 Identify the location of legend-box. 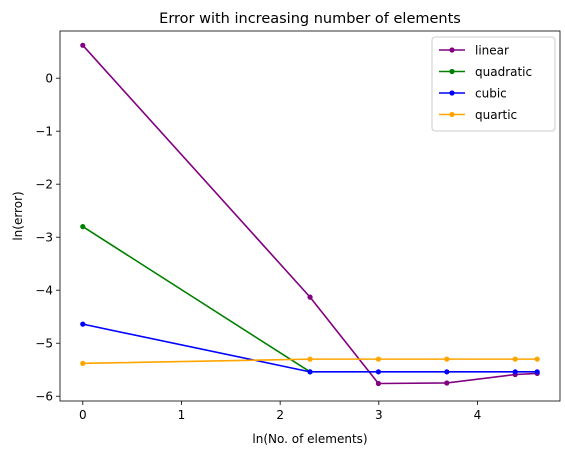
(493, 84).